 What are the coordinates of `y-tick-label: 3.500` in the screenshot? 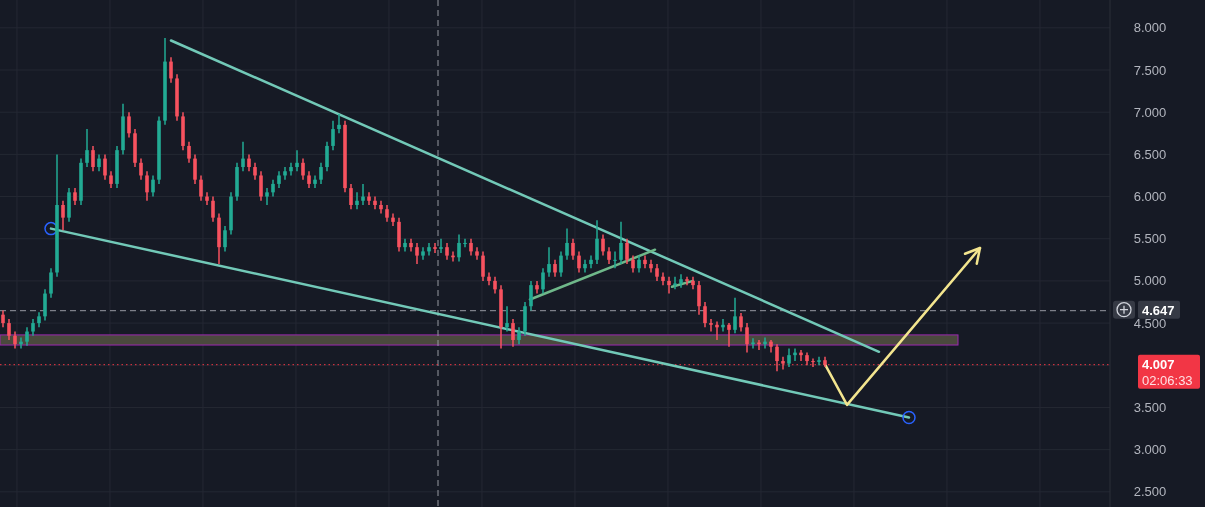 It's located at (1150, 408).